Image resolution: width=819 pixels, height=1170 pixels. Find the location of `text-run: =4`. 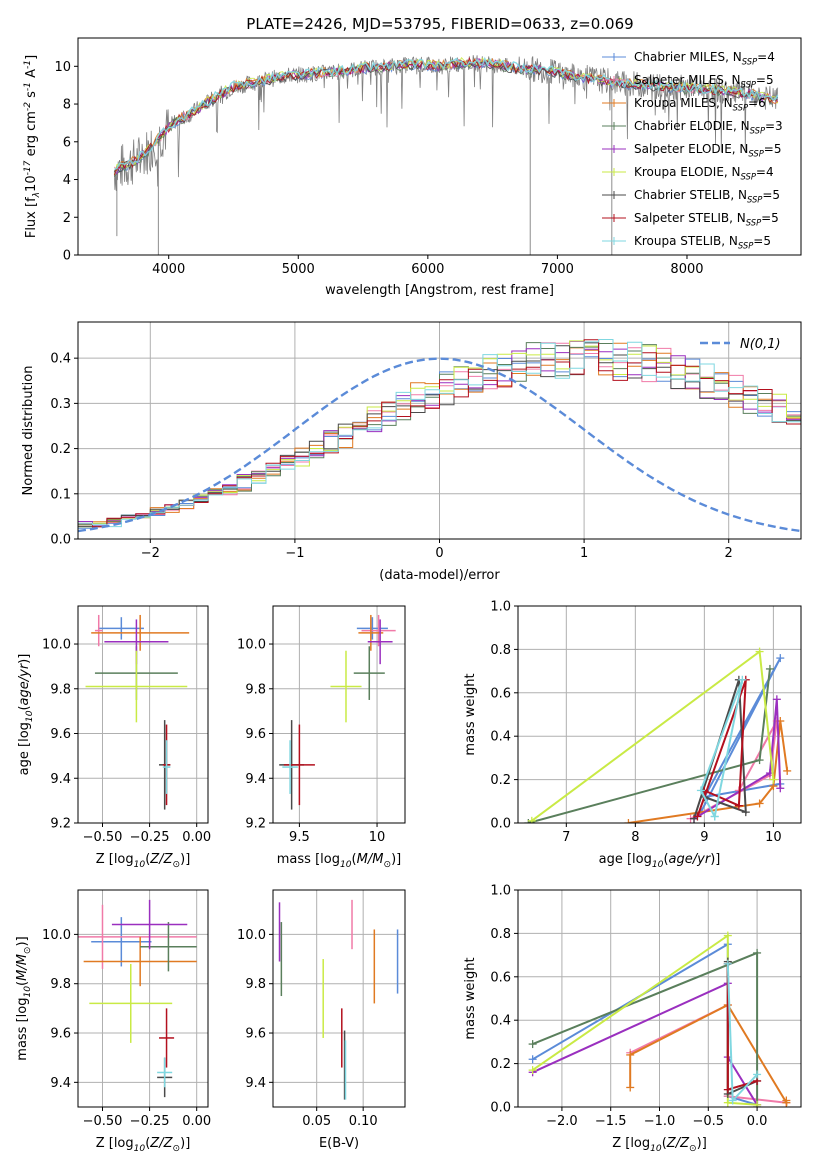

text-run: =4 is located at coordinates (765, 172).